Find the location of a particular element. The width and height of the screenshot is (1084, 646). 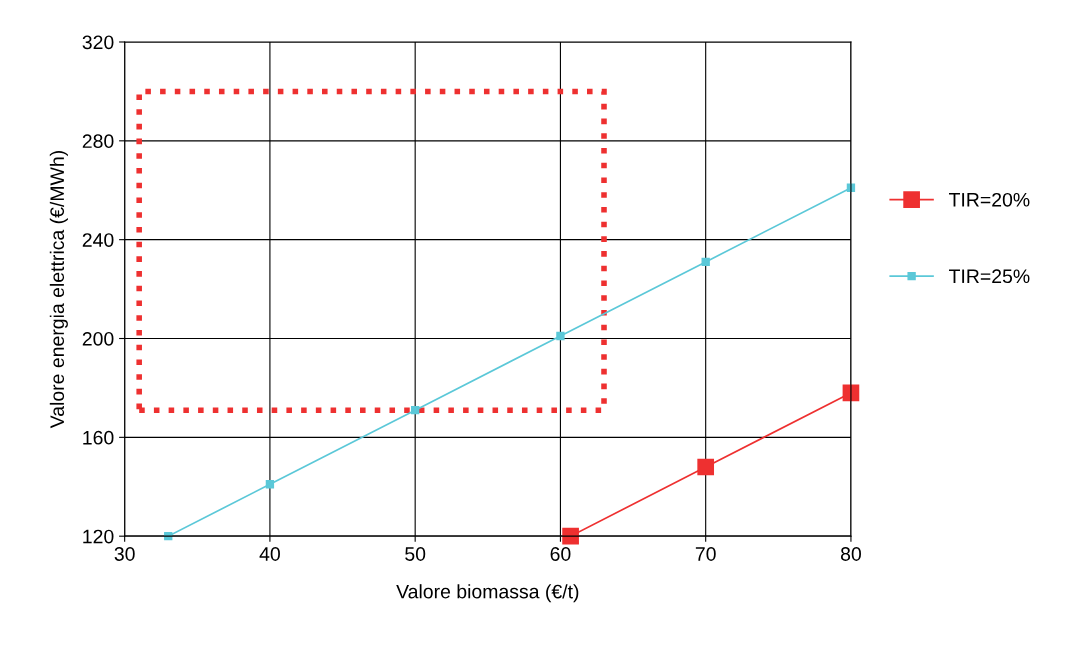

x-tick-label: 30 is located at coordinates (124, 554).